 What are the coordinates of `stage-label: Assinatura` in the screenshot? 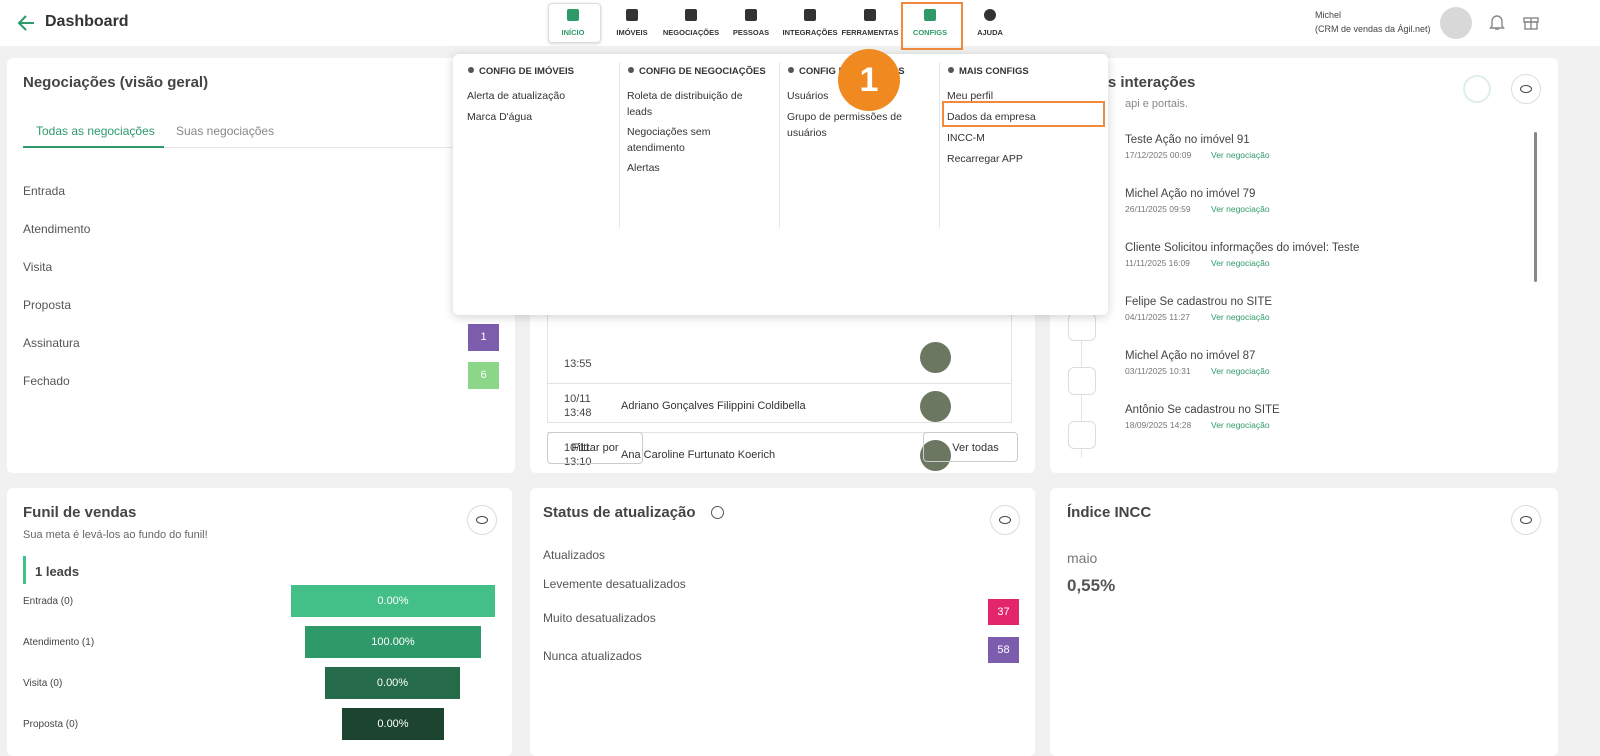 It's located at (51, 343).